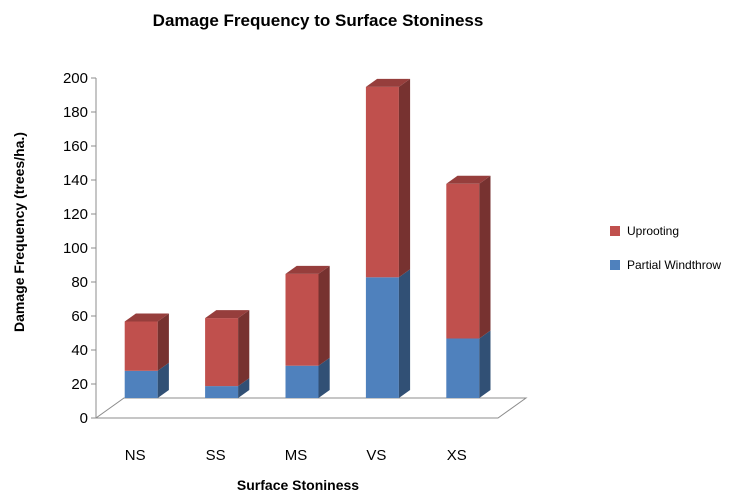  Describe the element at coordinates (311, 408) in the screenshot. I see `chart-floor` at that location.